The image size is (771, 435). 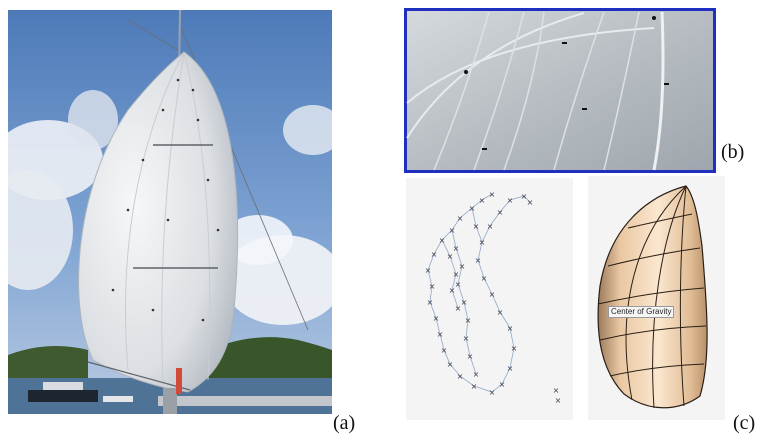 What do you see at coordinates (744, 423) in the screenshot?
I see `panel-label-c: (c)` at bounding box center [744, 423].